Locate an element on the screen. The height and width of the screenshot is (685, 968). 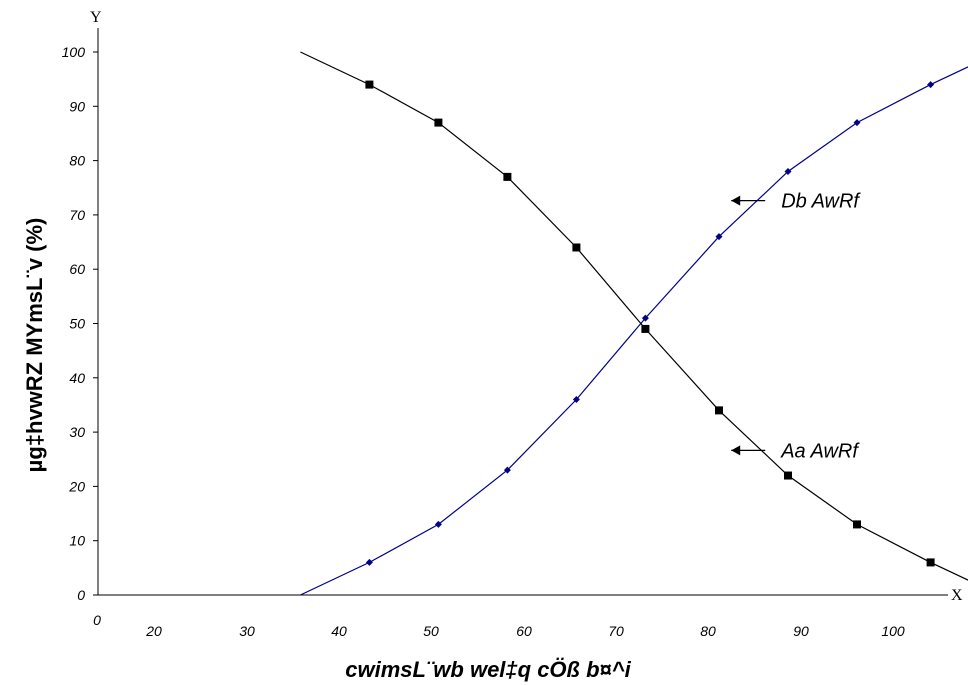
annotation: Db AwRf is located at coordinates (796, 202).